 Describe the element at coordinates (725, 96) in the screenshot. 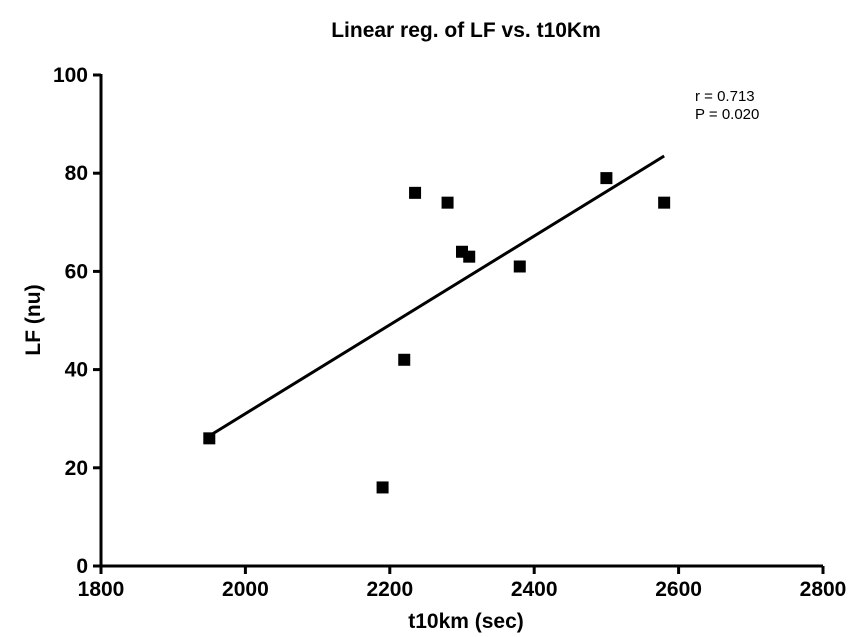

I see `r-value-text: r = 0.713` at that location.